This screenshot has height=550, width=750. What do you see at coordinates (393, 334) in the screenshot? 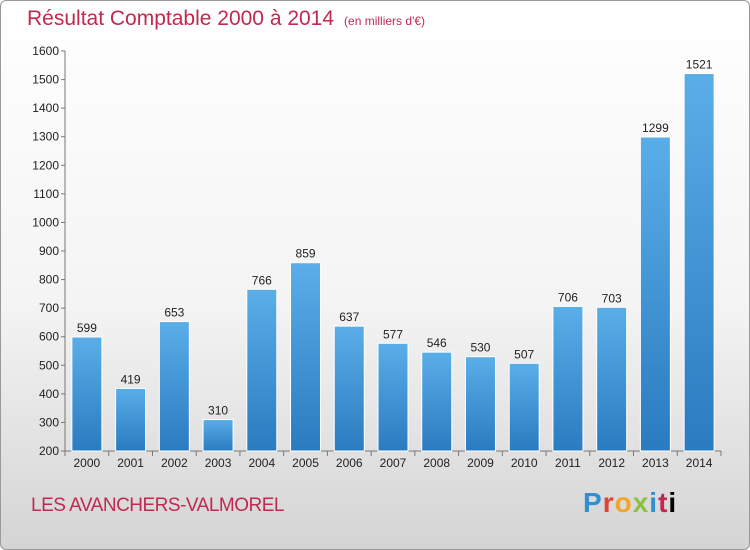
I see `data-label: 577` at bounding box center [393, 334].